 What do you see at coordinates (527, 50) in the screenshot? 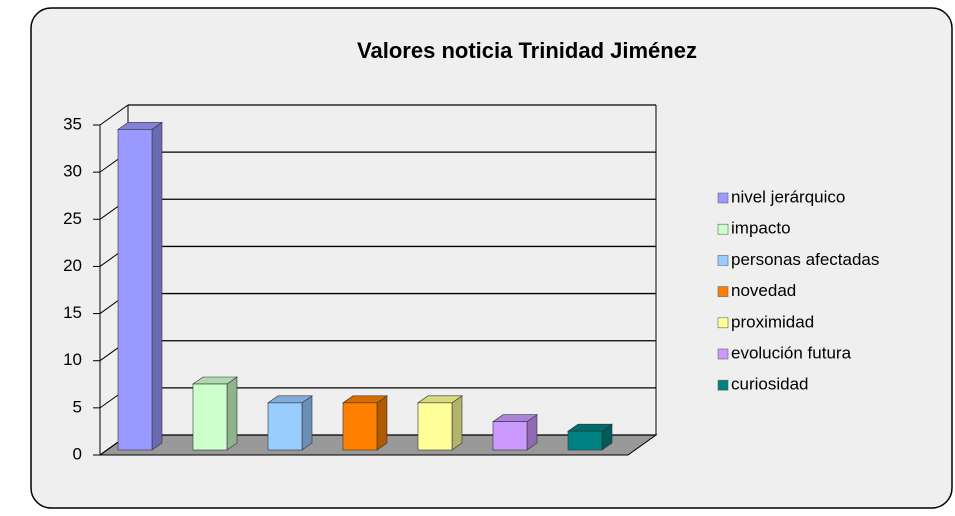
I see `chart-title: Valores noticia Trinidad Jiménez` at bounding box center [527, 50].